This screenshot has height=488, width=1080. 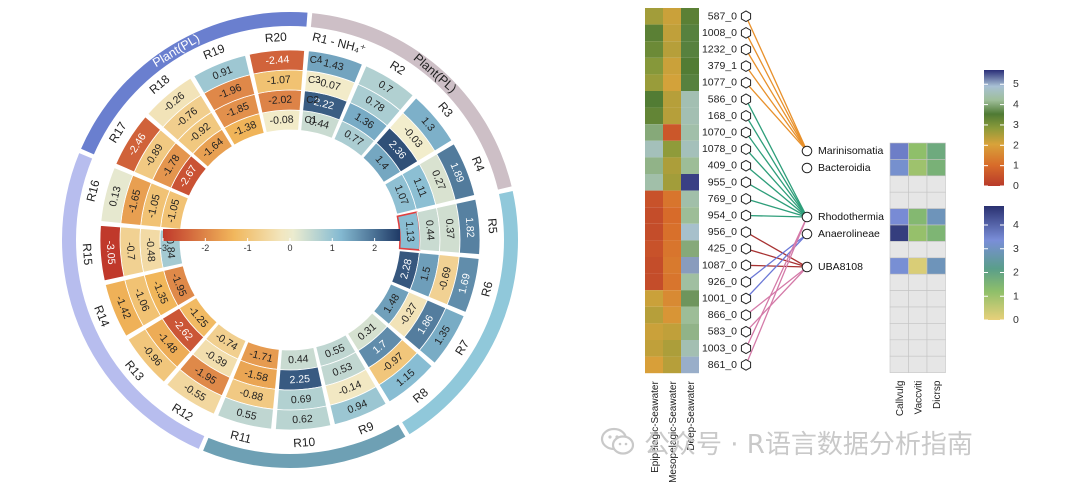 I want to click on row-label: 1008_0, so click(x=719, y=33).